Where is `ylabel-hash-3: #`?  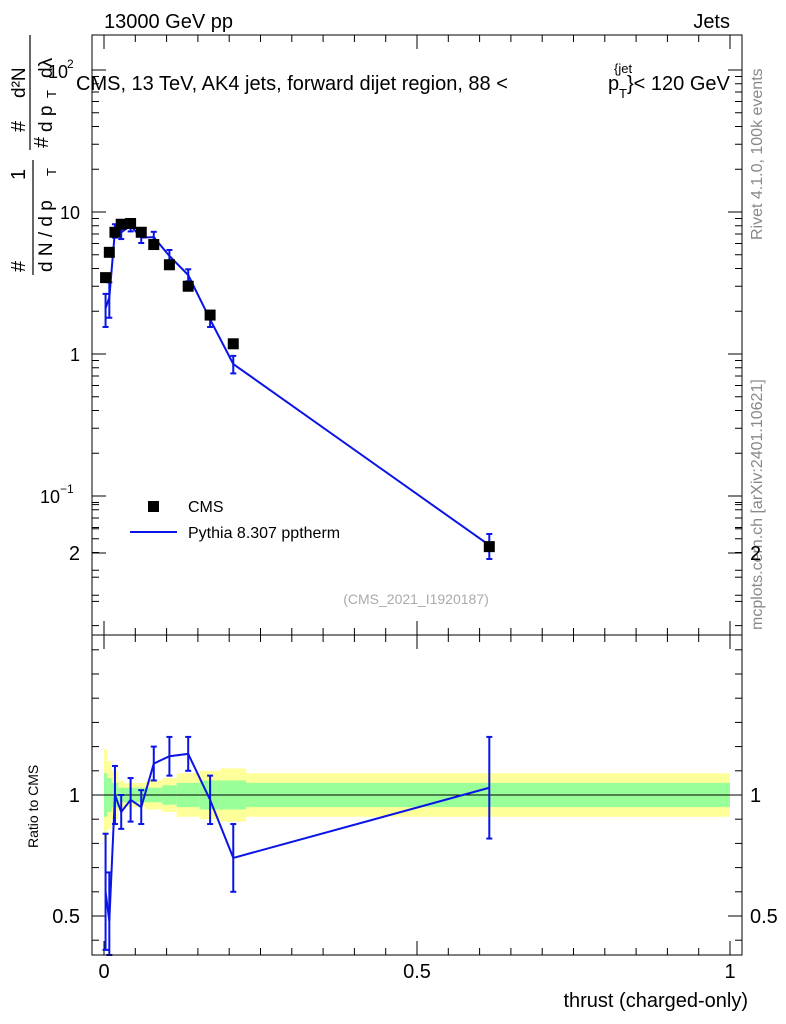
ylabel-hash-3: # is located at coordinates (42, 142).